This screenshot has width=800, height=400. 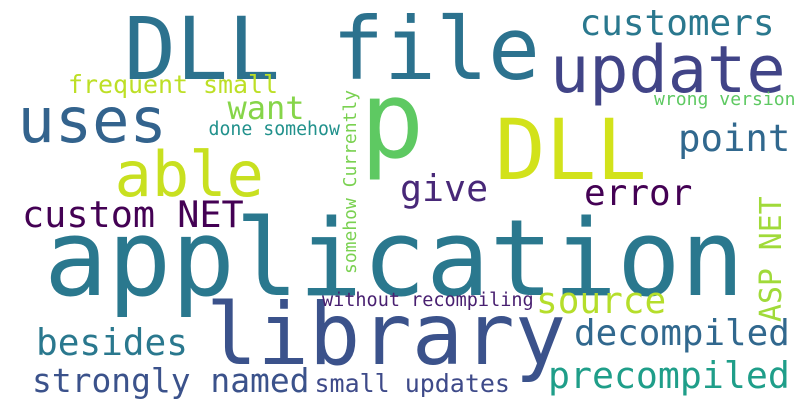 I want to click on word-without-recompiling: without recompiling, so click(x=428, y=300).